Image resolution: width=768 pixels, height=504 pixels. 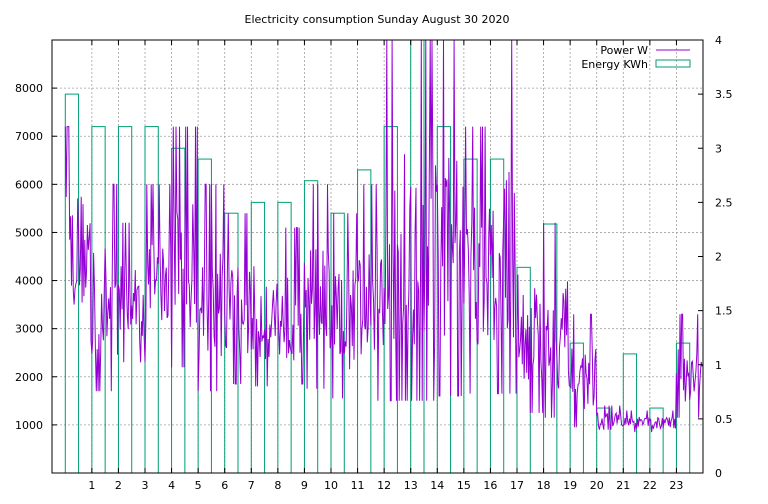 What do you see at coordinates (718, 148) in the screenshot?
I see `y-right-tick-label: 3` at bounding box center [718, 148].